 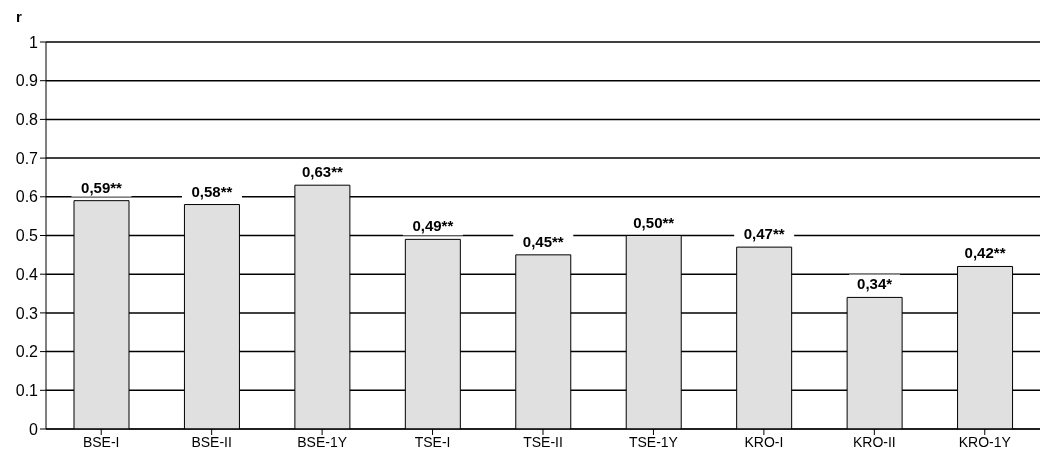 What do you see at coordinates (432, 441) in the screenshot?
I see `x-tick-label: TSE-I` at bounding box center [432, 441].